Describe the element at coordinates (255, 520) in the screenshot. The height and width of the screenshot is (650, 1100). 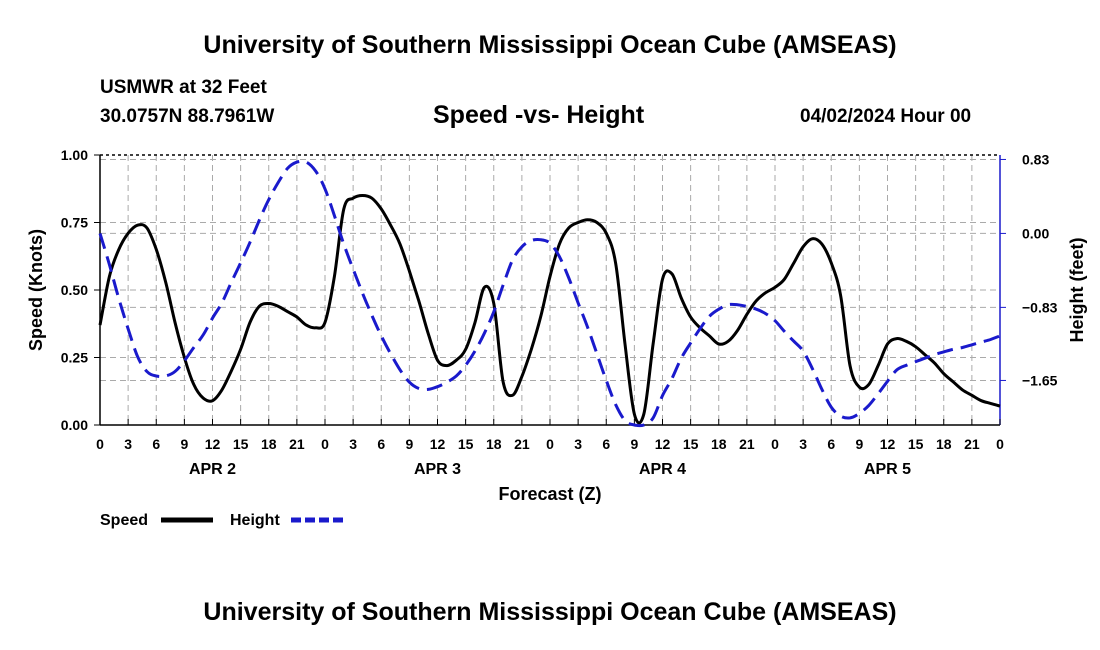
I see `legend-label-height: Height` at that location.